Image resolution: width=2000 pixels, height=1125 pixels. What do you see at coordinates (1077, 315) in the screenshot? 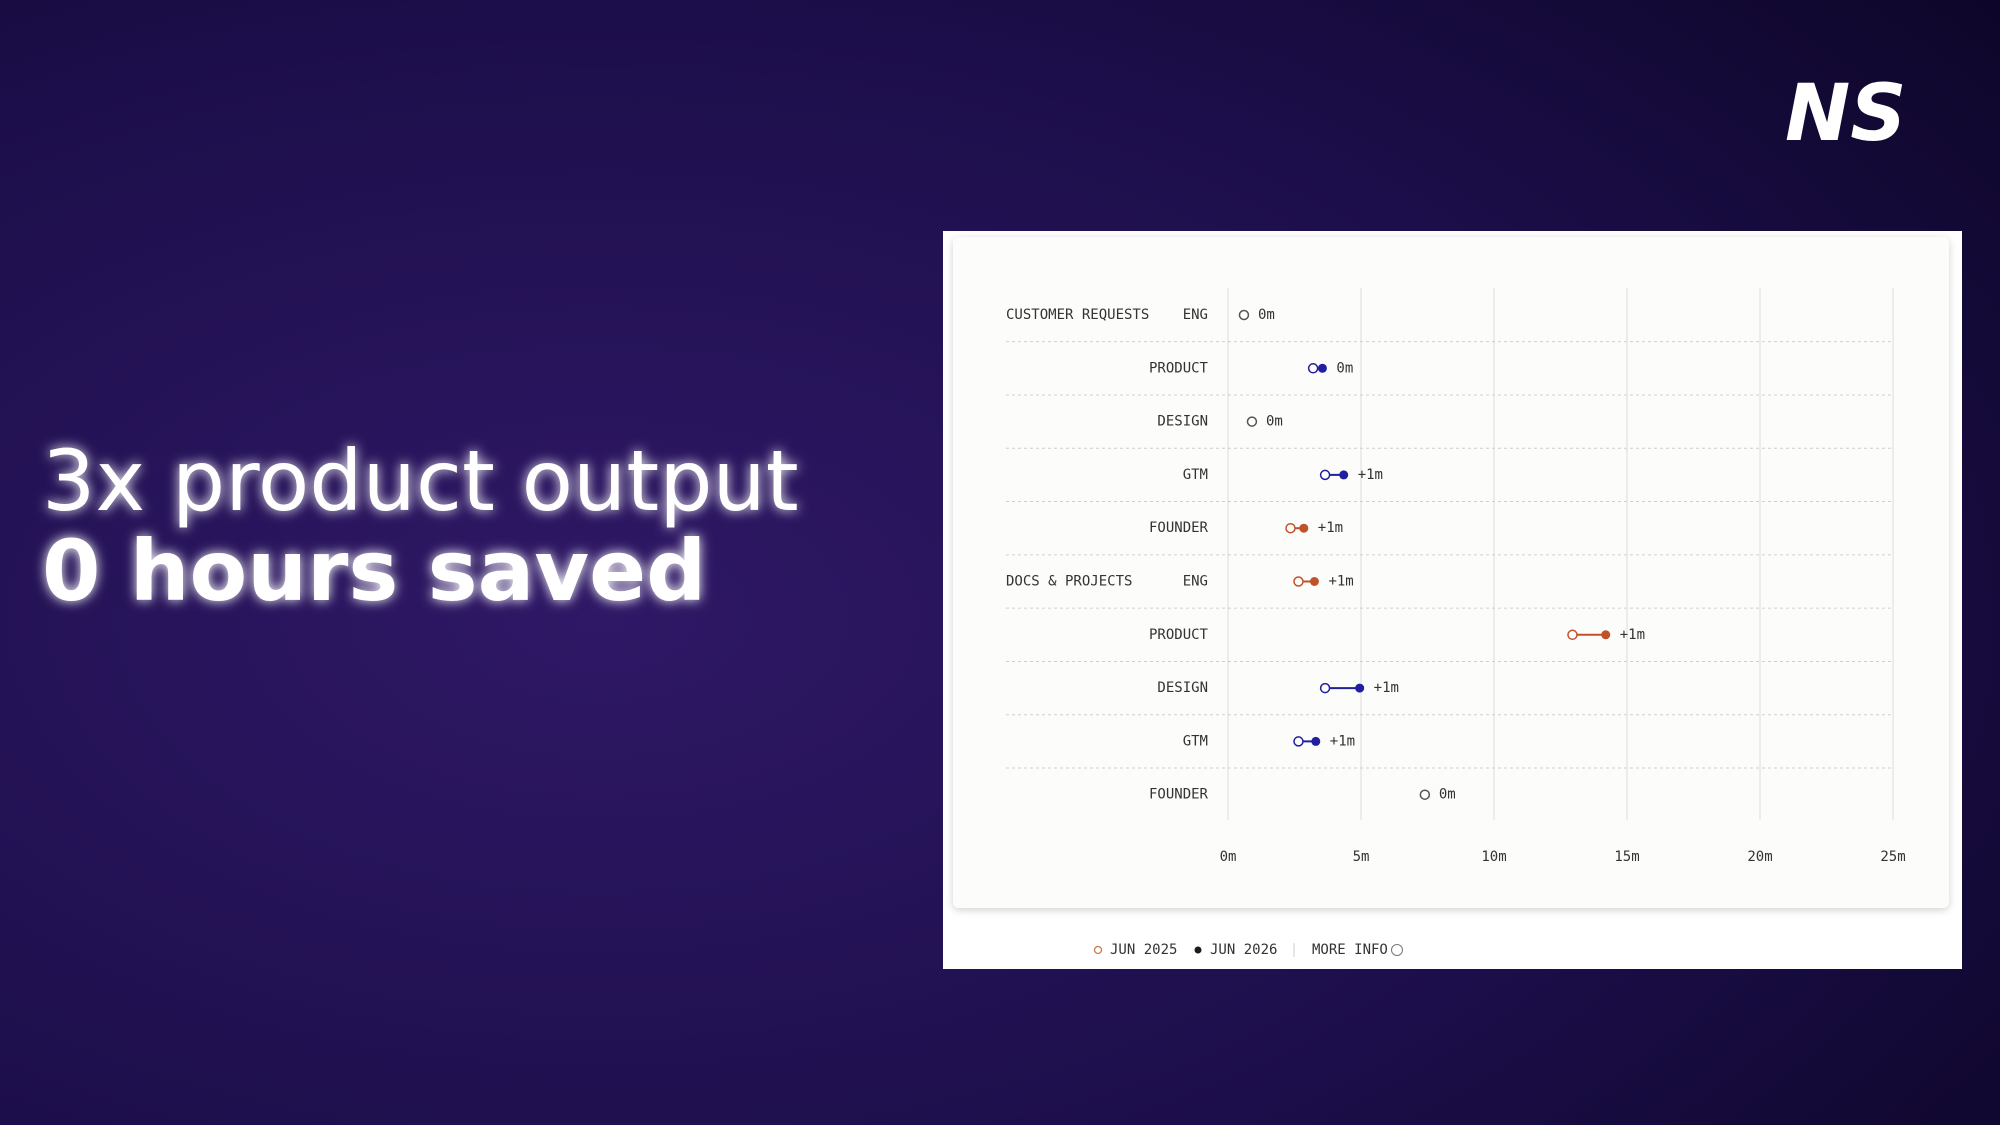
I see `group-label: CUSTOMER REQUESTS` at bounding box center [1077, 315].